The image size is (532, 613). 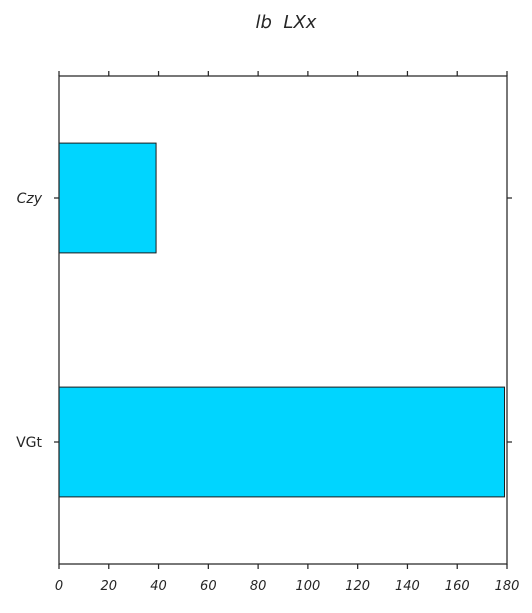 I want to click on x-tick-label: 80, so click(x=258, y=586).